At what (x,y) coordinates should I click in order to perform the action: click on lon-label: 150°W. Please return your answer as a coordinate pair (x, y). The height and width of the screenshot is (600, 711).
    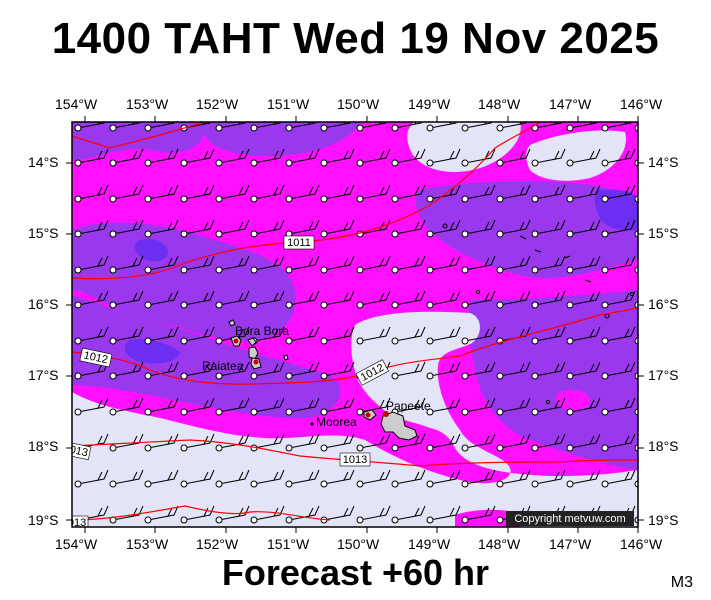
    Looking at the image, I should click on (358, 104).